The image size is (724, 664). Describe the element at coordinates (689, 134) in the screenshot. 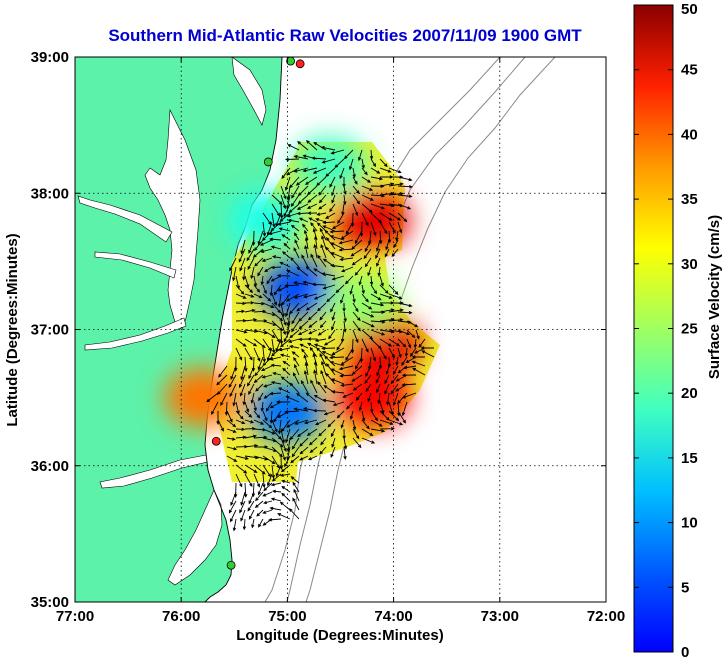

I see `colorbar-tick-label-8: 40` at that location.